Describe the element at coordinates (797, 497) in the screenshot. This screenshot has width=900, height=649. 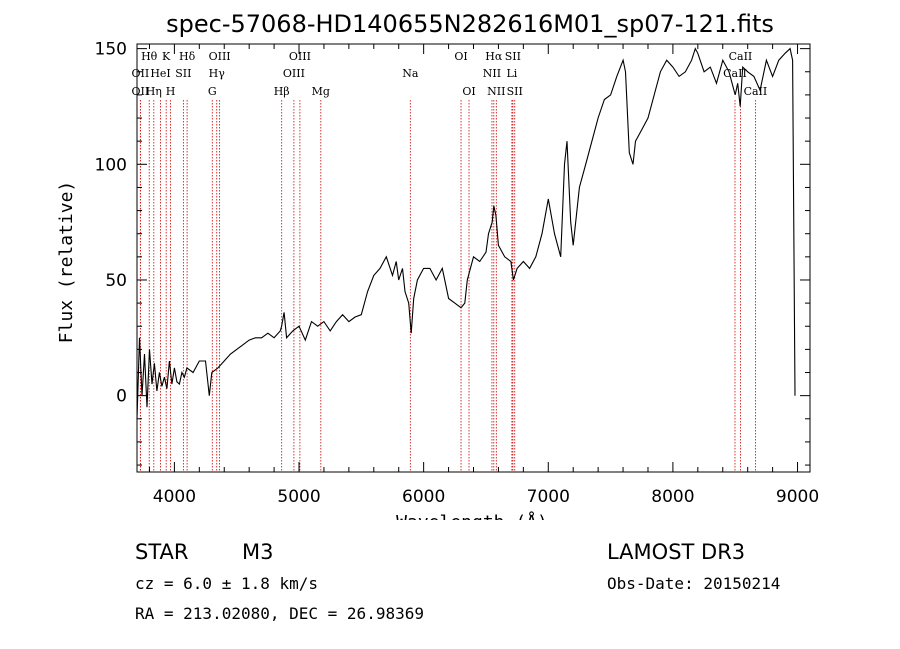
I see `x-tick-label: 9000` at that location.